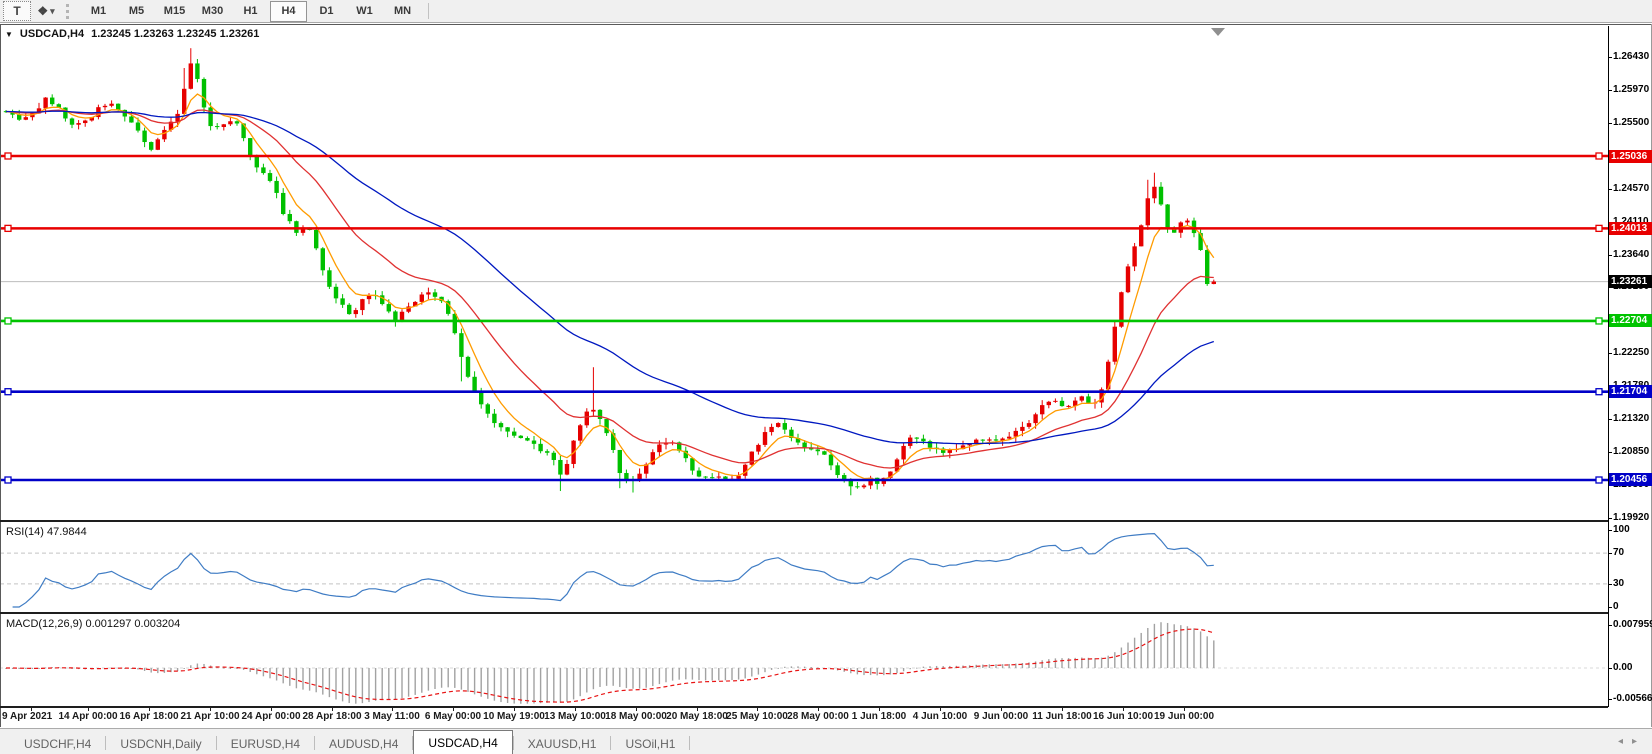  Describe the element at coordinates (271, 716) in the screenshot. I see `time-axis-label: 24 Apr 00:00` at that location.